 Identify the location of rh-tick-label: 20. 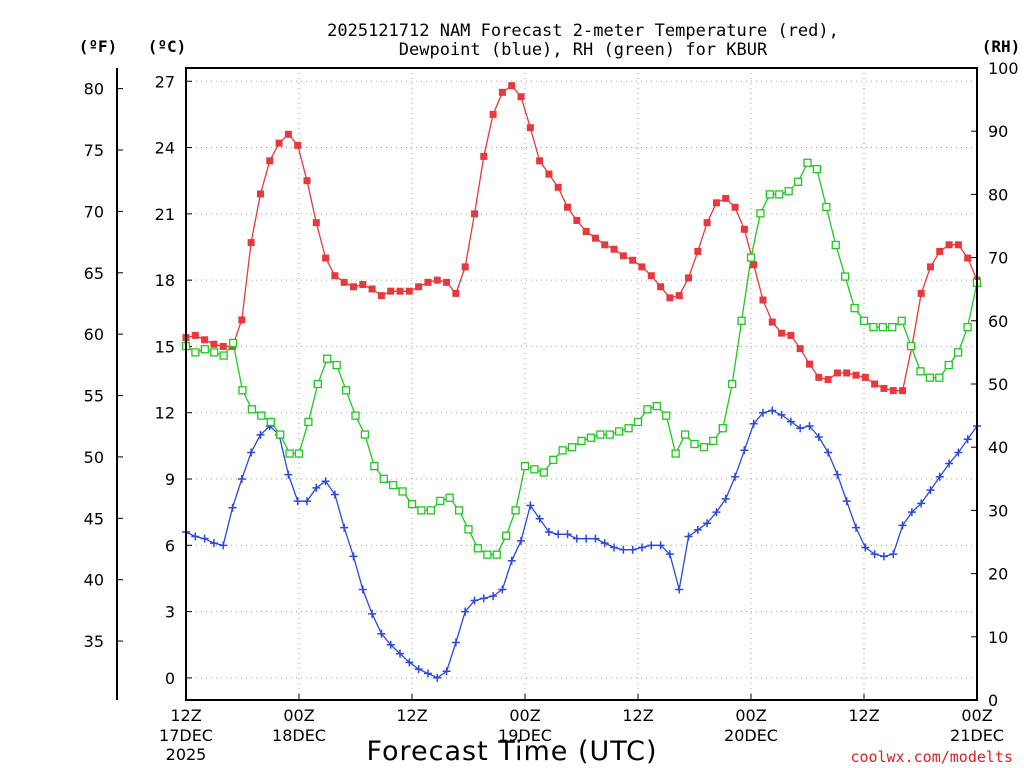
(998, 574).